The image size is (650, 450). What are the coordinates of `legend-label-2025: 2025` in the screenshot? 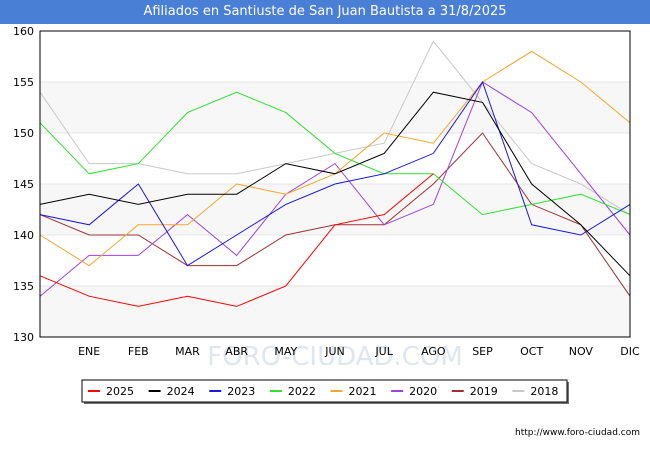 It's located at (120, 391).